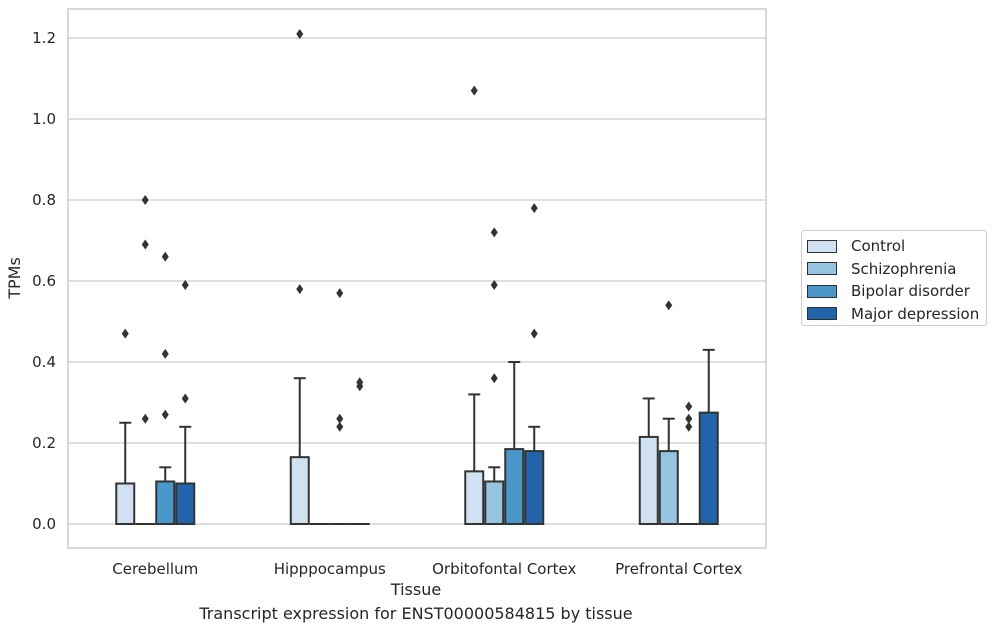  I want to click on y-tick-label: 0.0, so click(44, 524).